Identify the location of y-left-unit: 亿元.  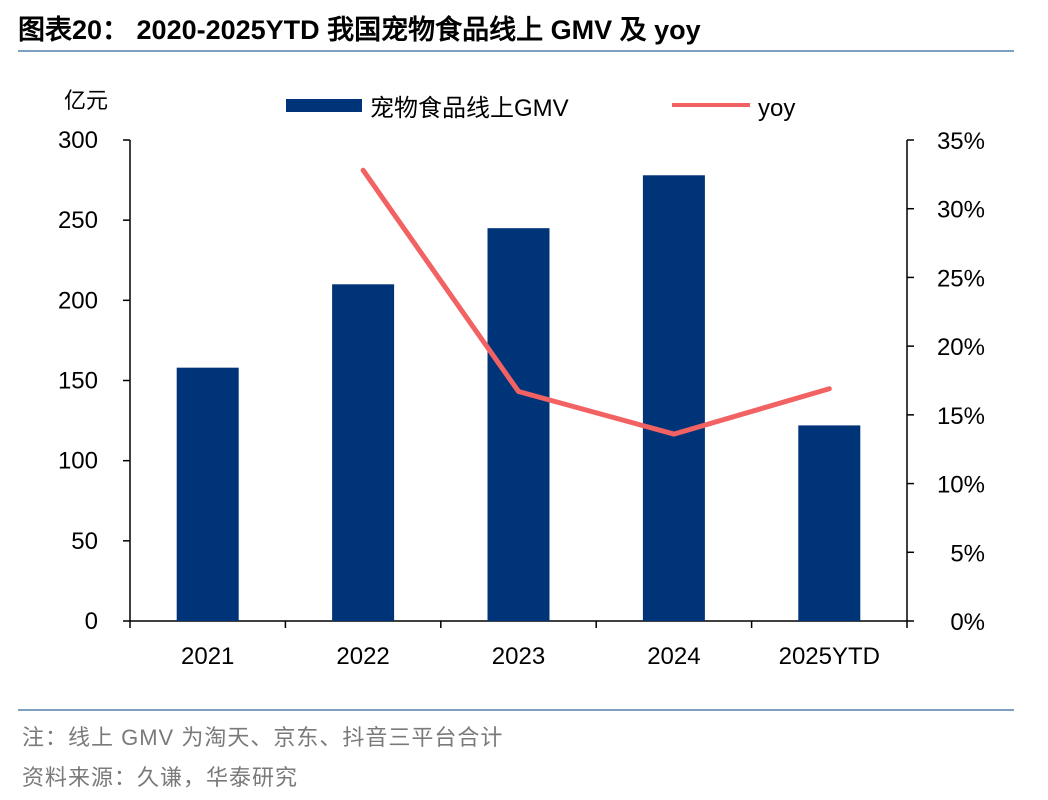
(86, 100).